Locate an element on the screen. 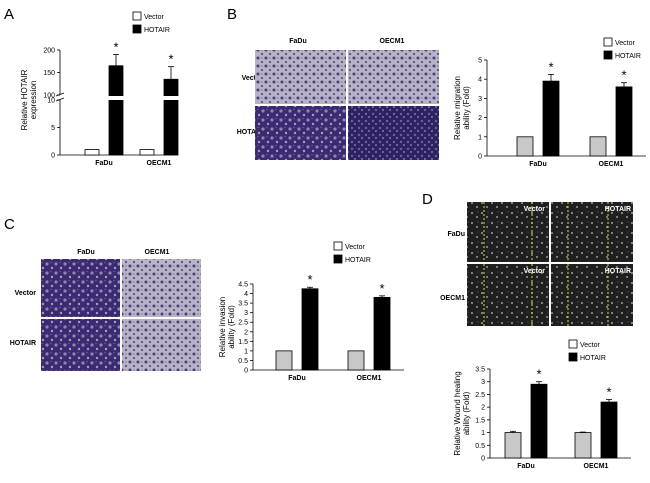 The image size is (650, 483). y-tick-label: 1 is located at coordinates (480, 137).